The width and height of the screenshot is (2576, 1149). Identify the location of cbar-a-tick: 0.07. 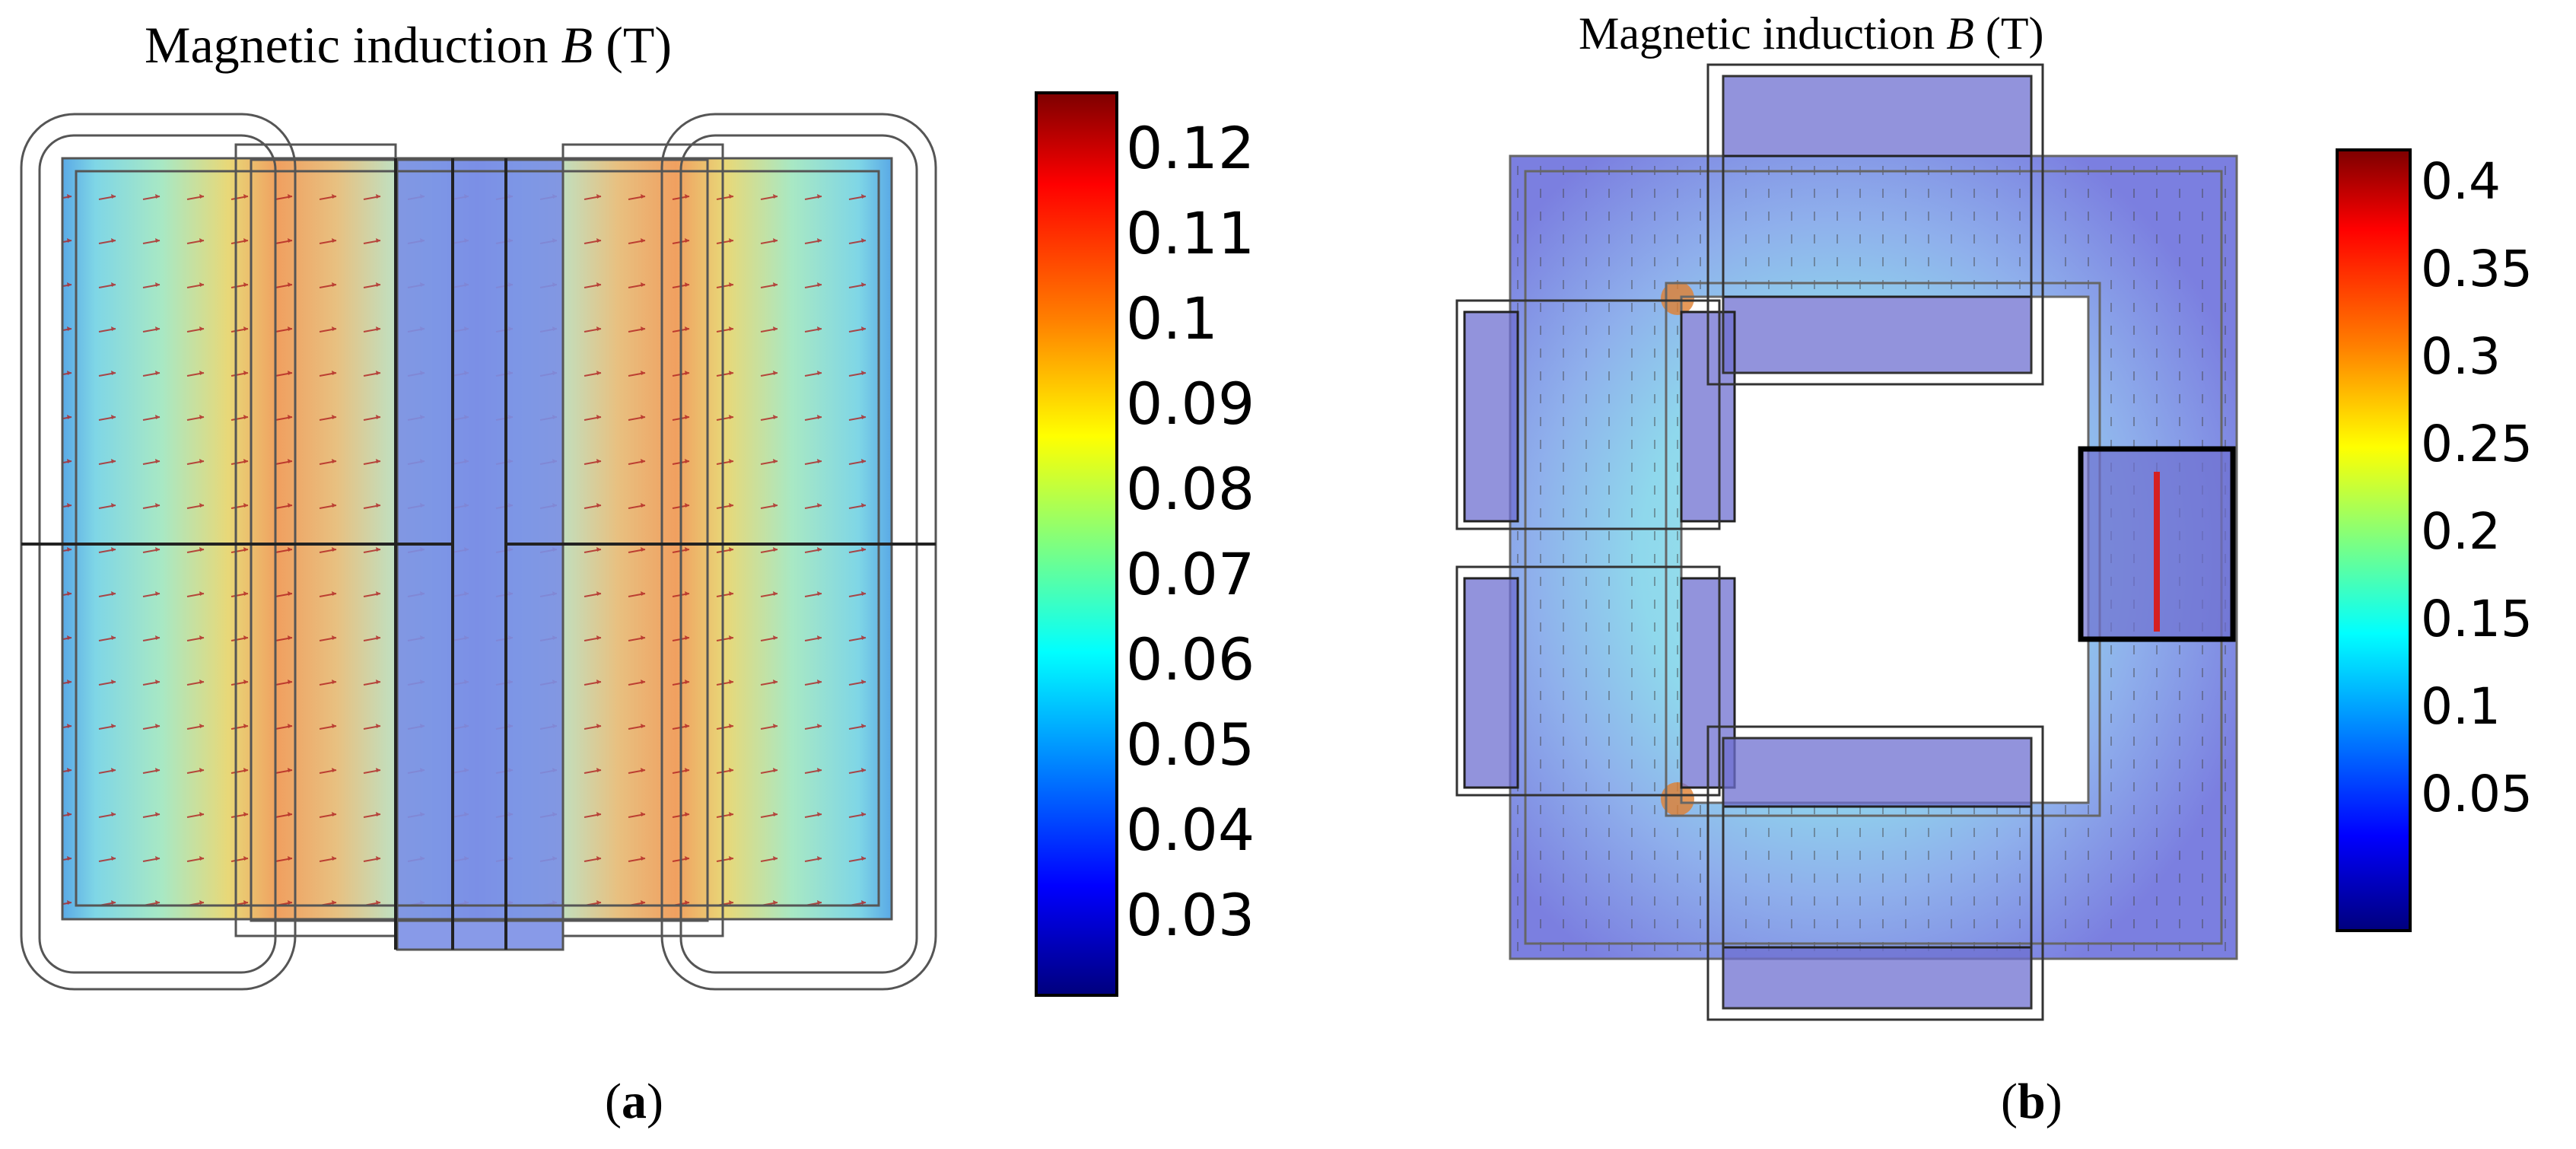
(1191, 574).